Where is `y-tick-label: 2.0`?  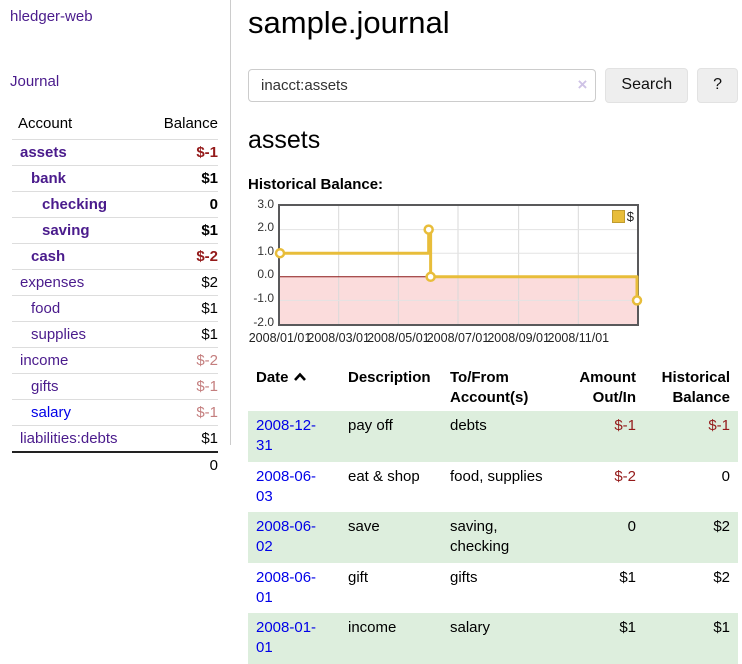 y-tick-label: 2.0 is located at coordinates (265, 227).